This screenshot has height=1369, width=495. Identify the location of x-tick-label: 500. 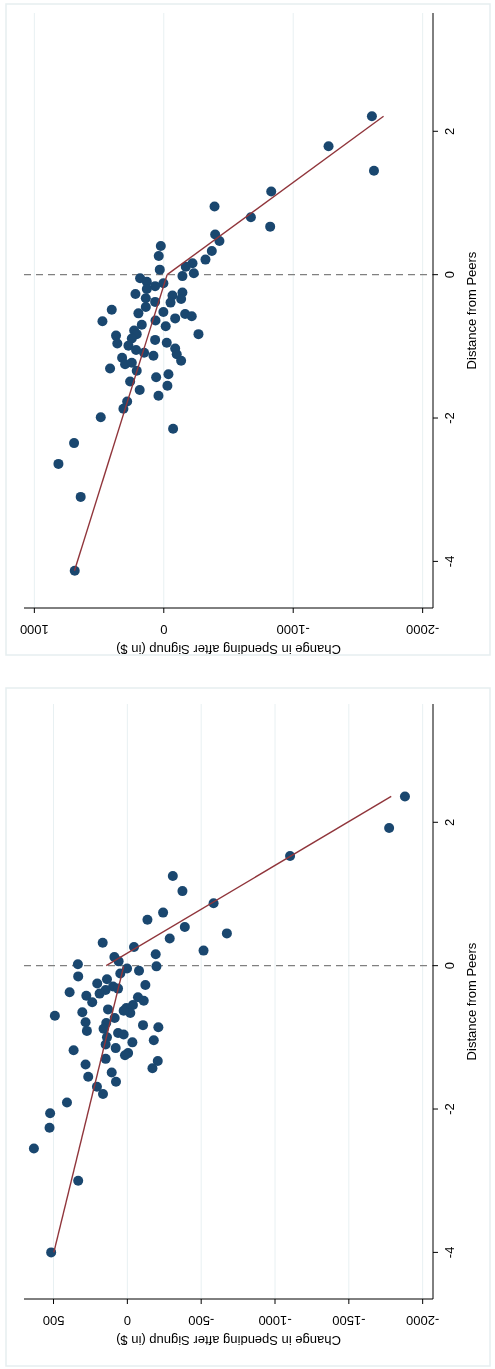
(53, 1320).